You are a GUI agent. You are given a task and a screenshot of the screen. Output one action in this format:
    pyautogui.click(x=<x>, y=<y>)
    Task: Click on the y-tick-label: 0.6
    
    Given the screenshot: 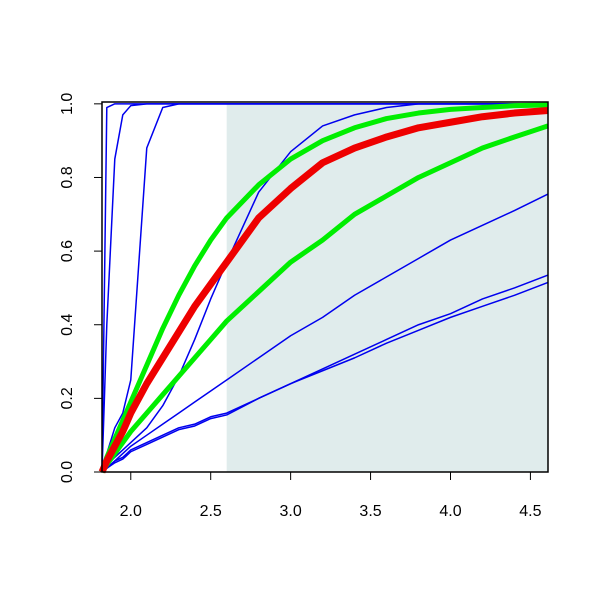 What is the action you would take?
    pyautogui.click(x=67, y=251)
    